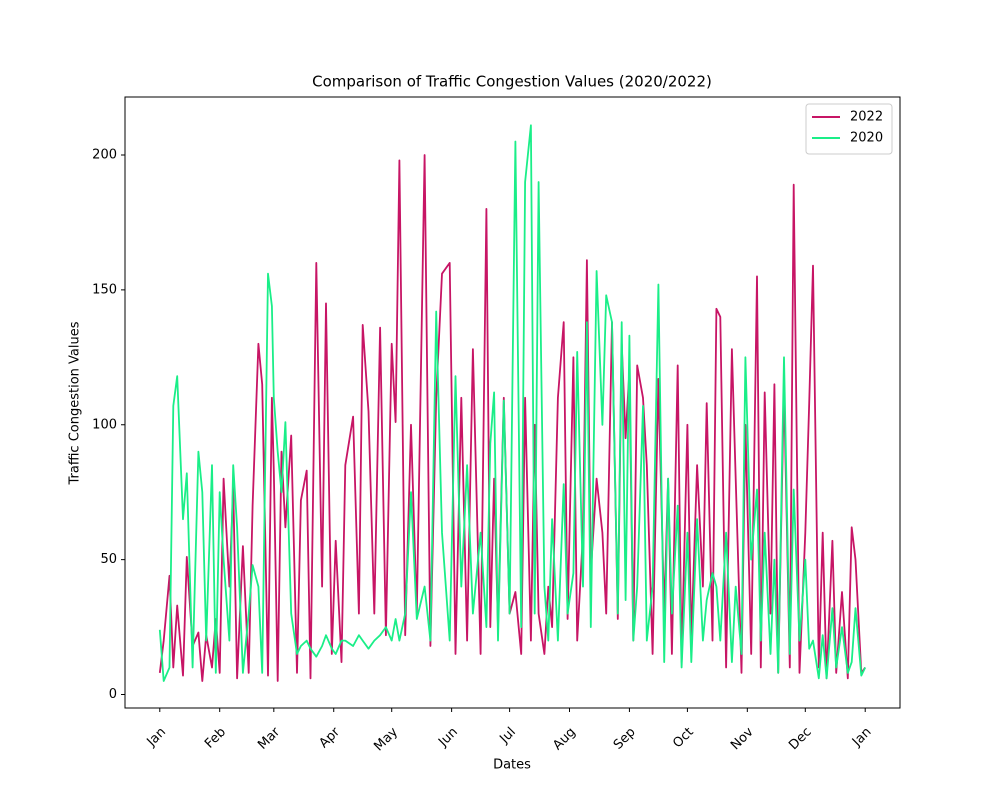 Image resolution: width=1000 pixels, height=804 pixels. Describe the element at coordinates (104, 289) in the screenshot. I see `y-tick-label: 150` at that location.